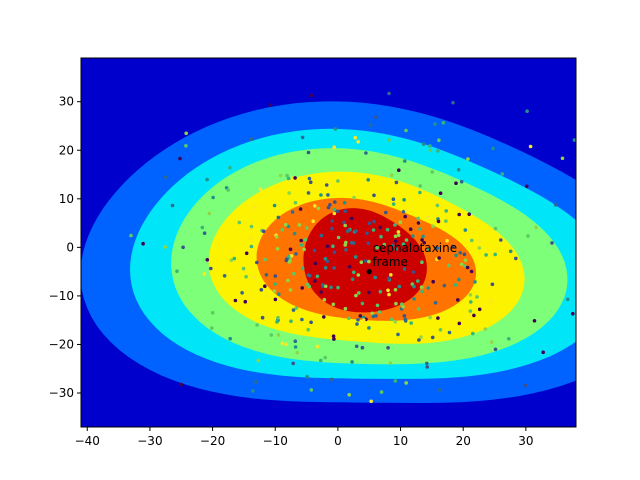 The image size is (640, 480). I want to click on y-tick-label: 0, so click(70, 247).